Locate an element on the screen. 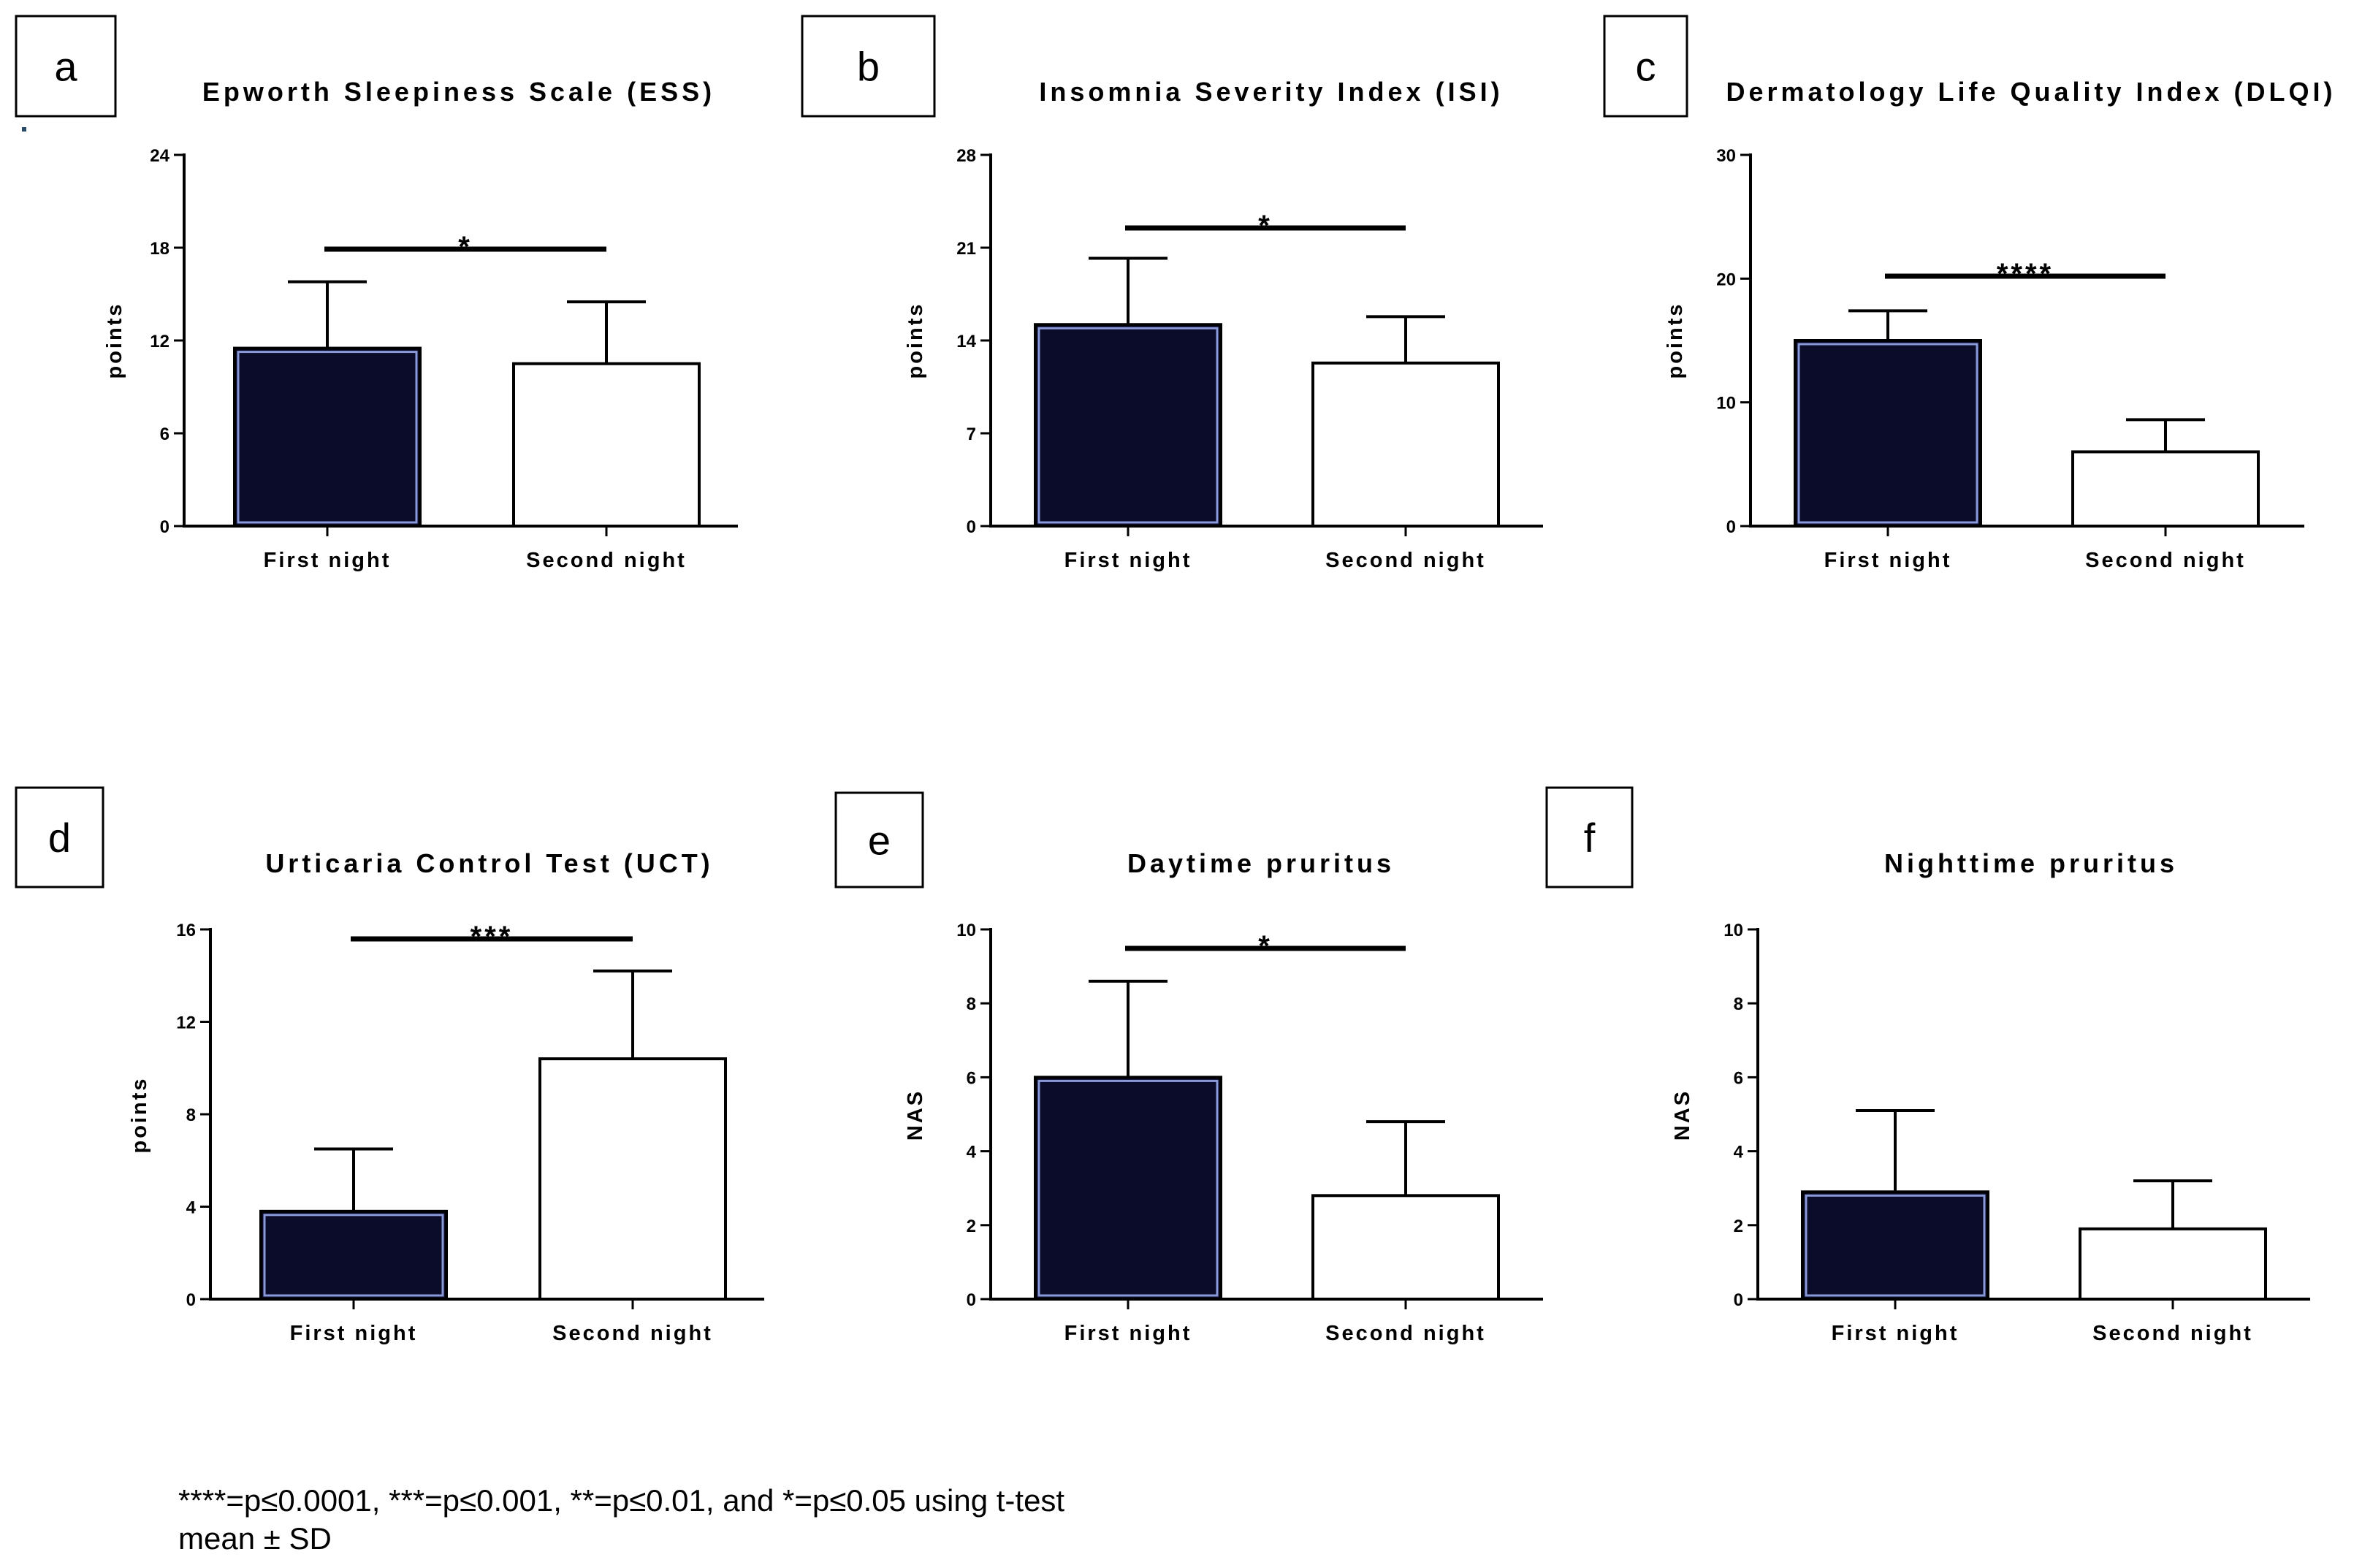 This screenshot has width=2354, height=1568. y-tick-label: 28 is located at coordinates (966, 156).